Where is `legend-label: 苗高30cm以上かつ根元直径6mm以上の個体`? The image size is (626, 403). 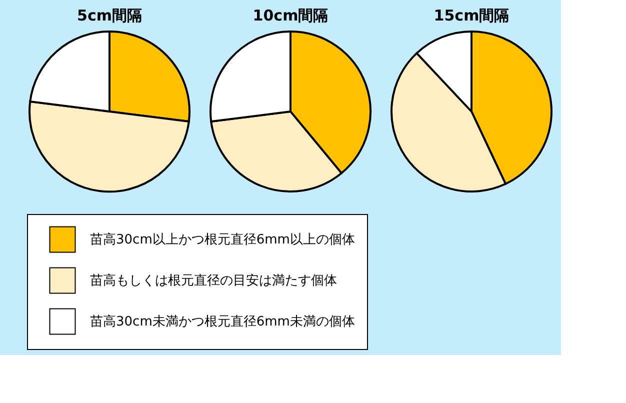
legend-label: 苗高30cm以上かつ根元直径6mm以上の個体 is located at coordinates (222, 240).